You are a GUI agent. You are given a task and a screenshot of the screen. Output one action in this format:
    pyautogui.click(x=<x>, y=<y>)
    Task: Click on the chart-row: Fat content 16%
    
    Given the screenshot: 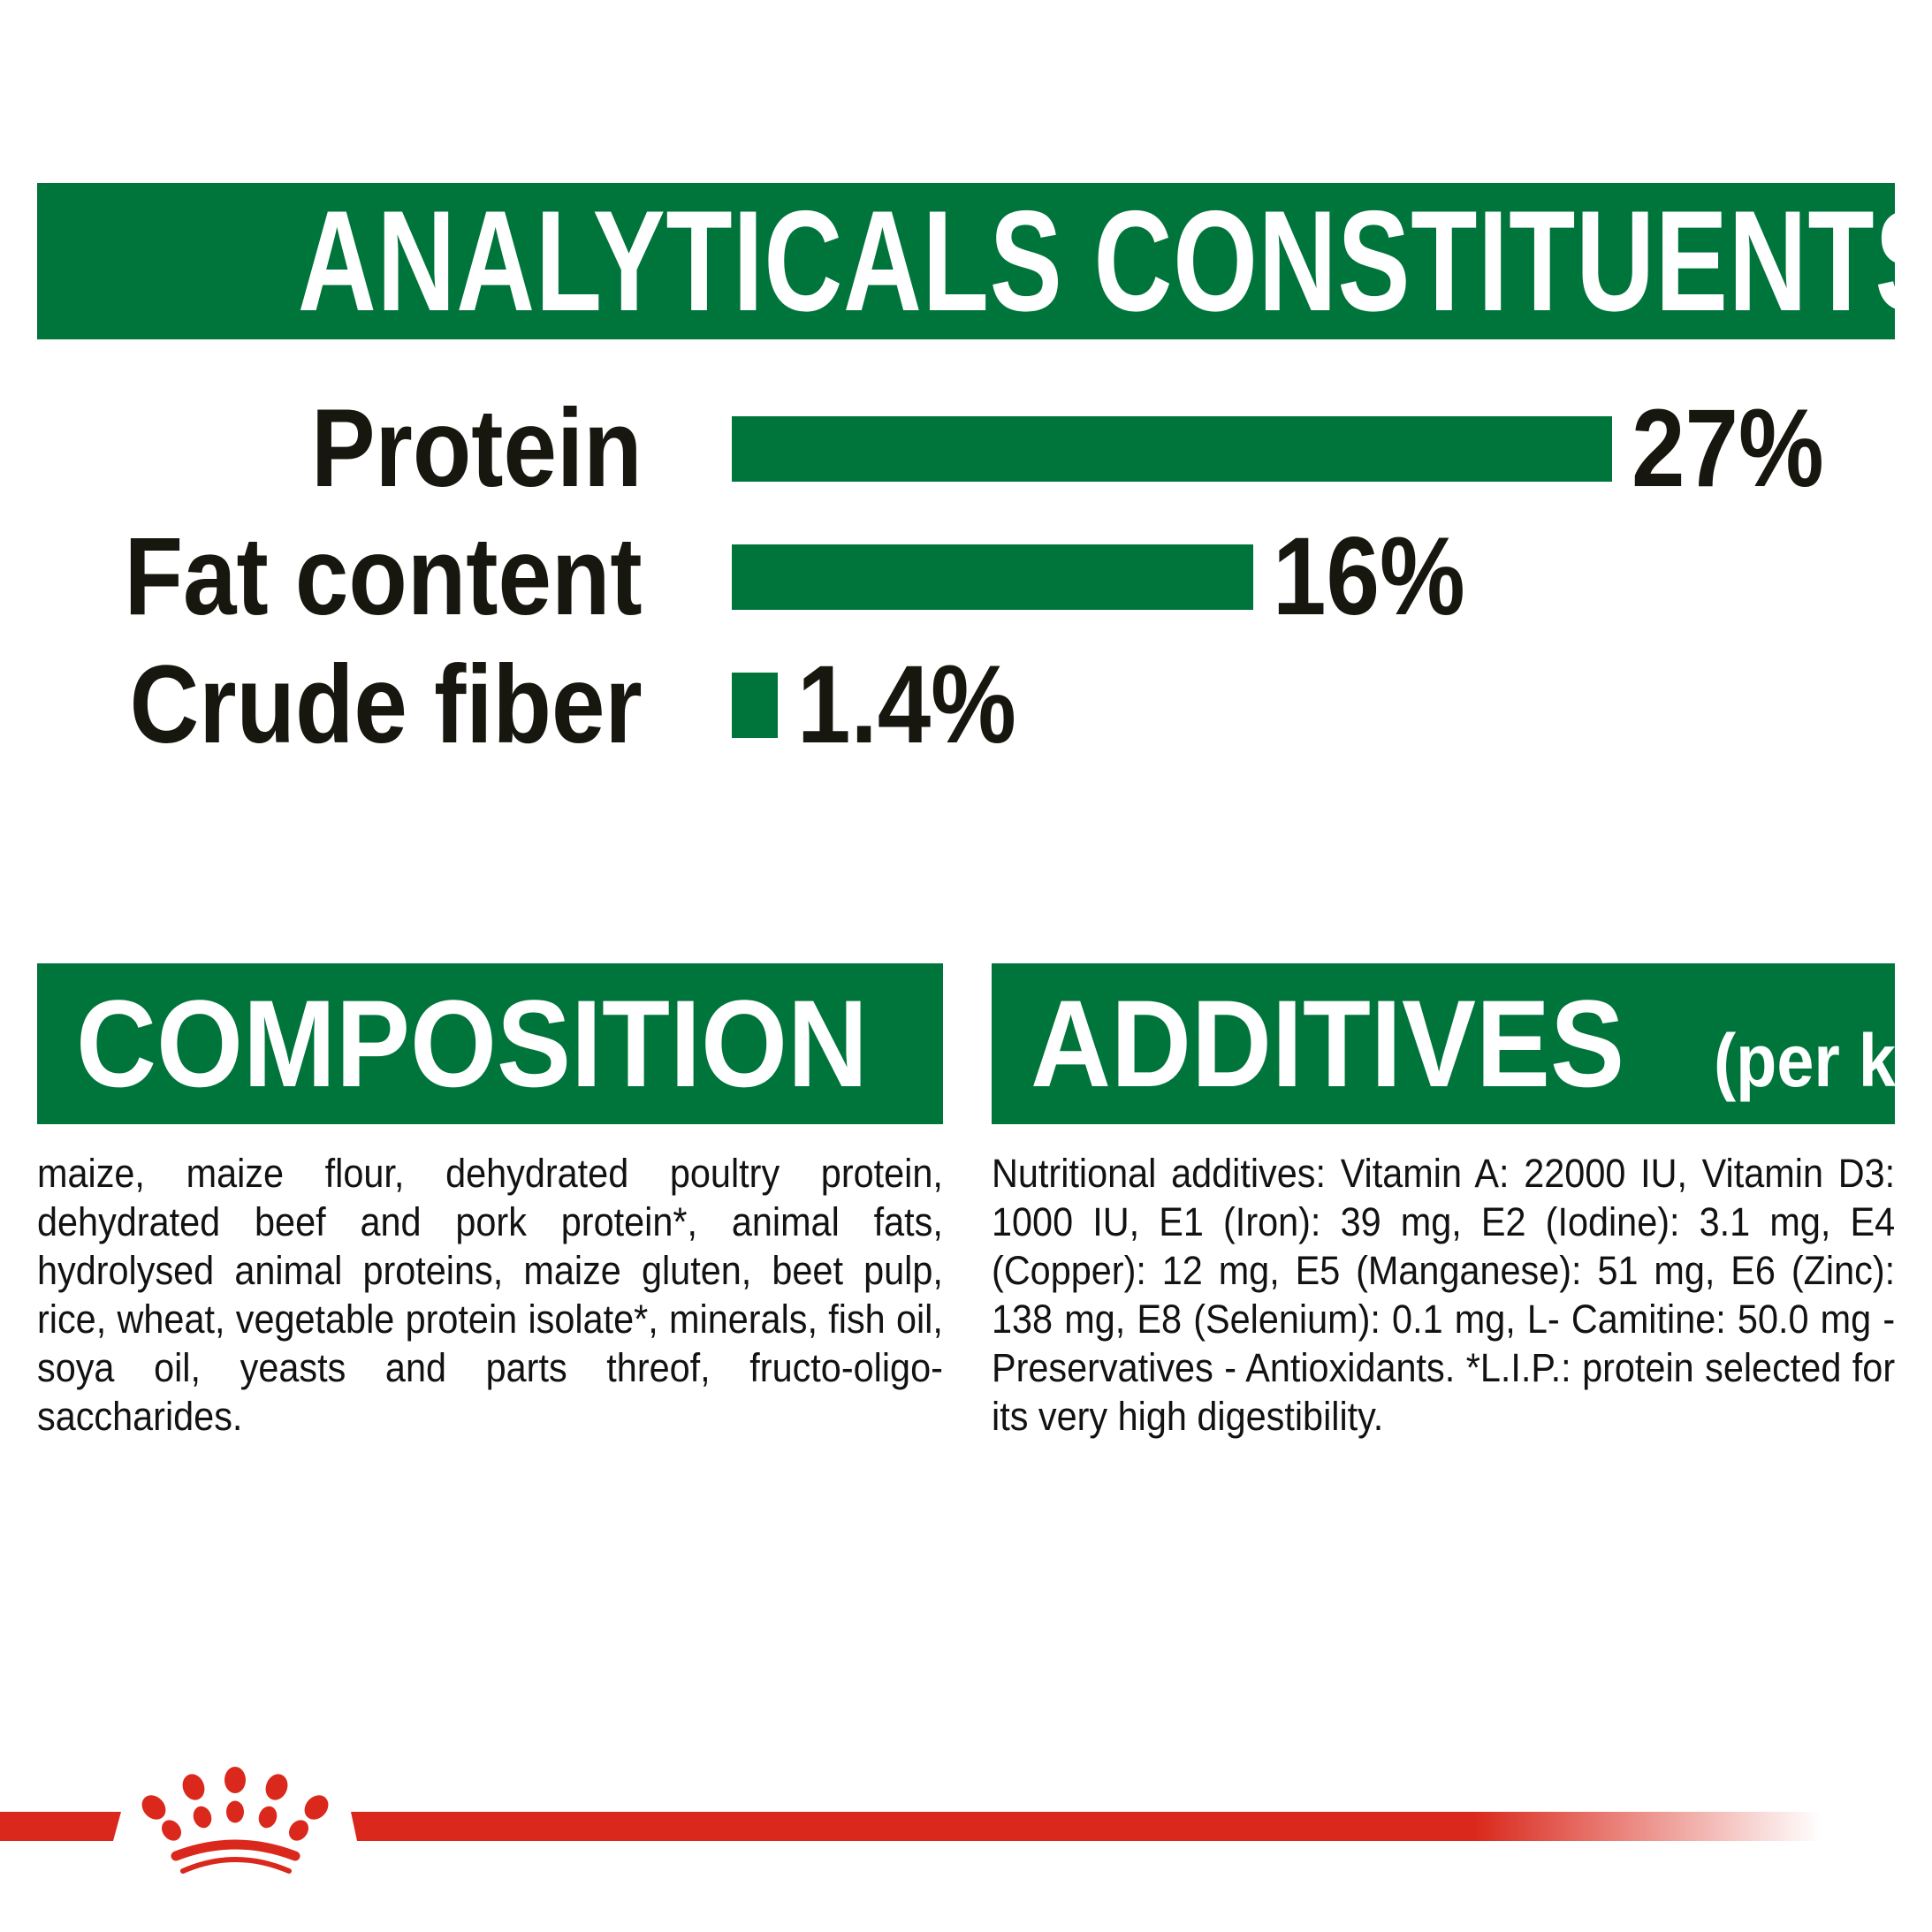 What is the action you would take?
    pyautogui.click(x=966, y=577)
    